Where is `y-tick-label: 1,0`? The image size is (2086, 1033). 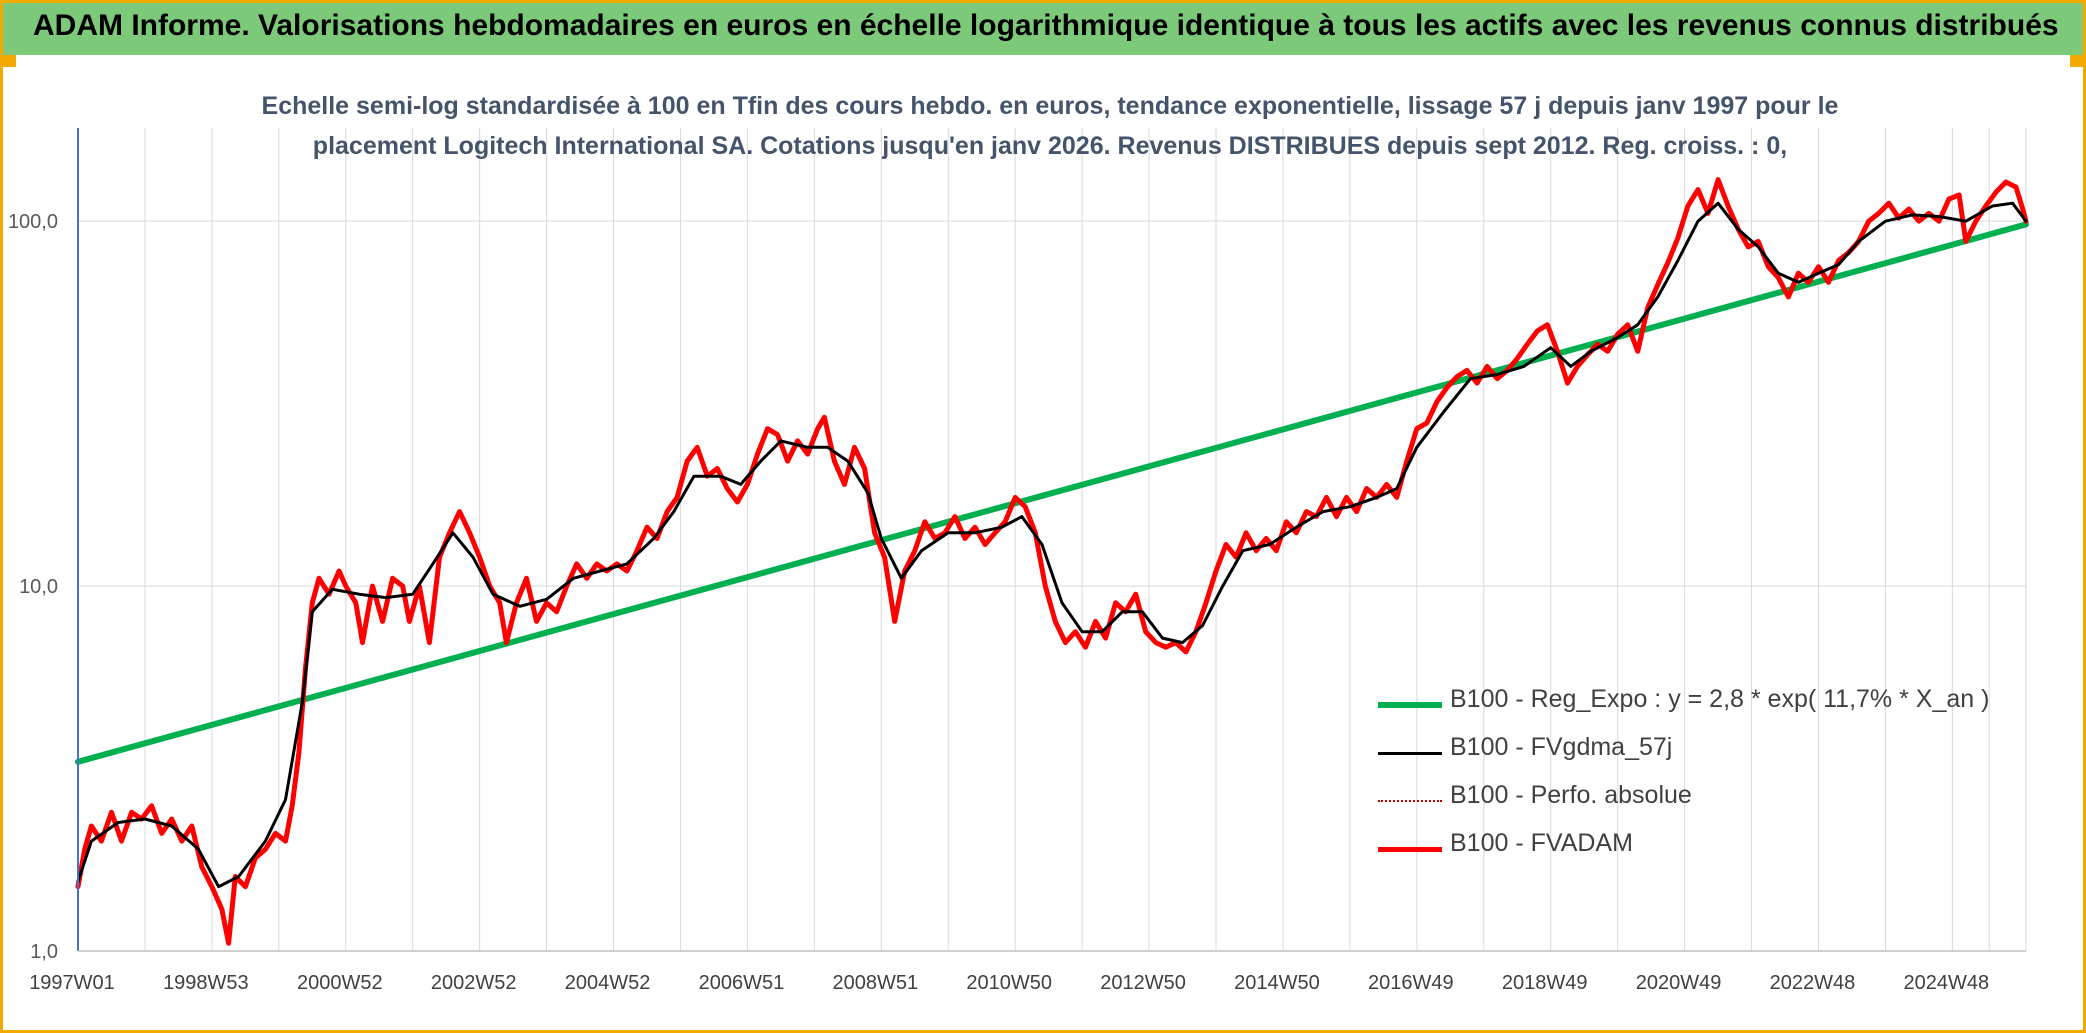
y-tick-label: 1,0 is located at coordinates (44, 952).